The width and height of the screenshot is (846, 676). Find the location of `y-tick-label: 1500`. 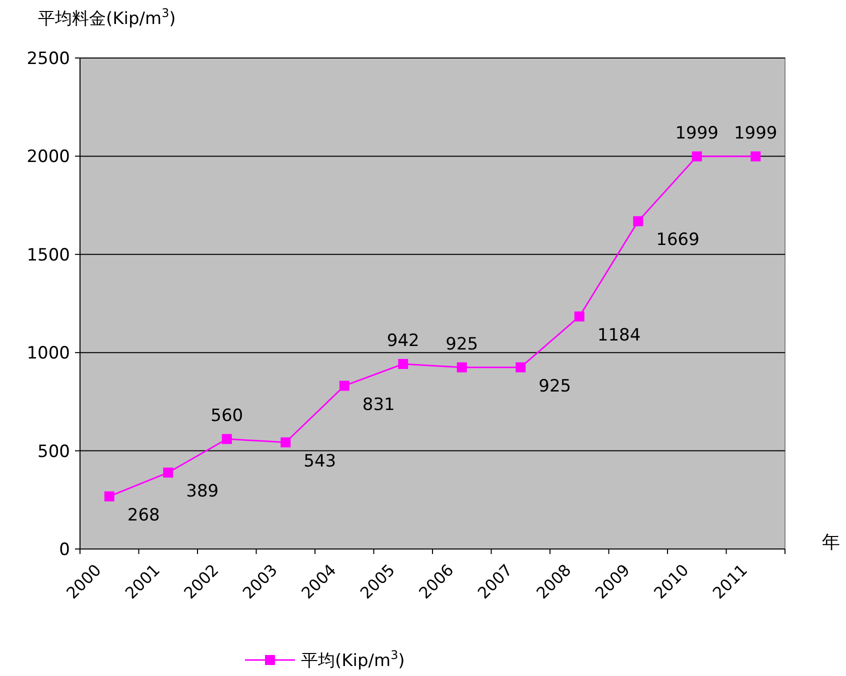

y-tick-label: 1500 is located at coordinates (48, 255).